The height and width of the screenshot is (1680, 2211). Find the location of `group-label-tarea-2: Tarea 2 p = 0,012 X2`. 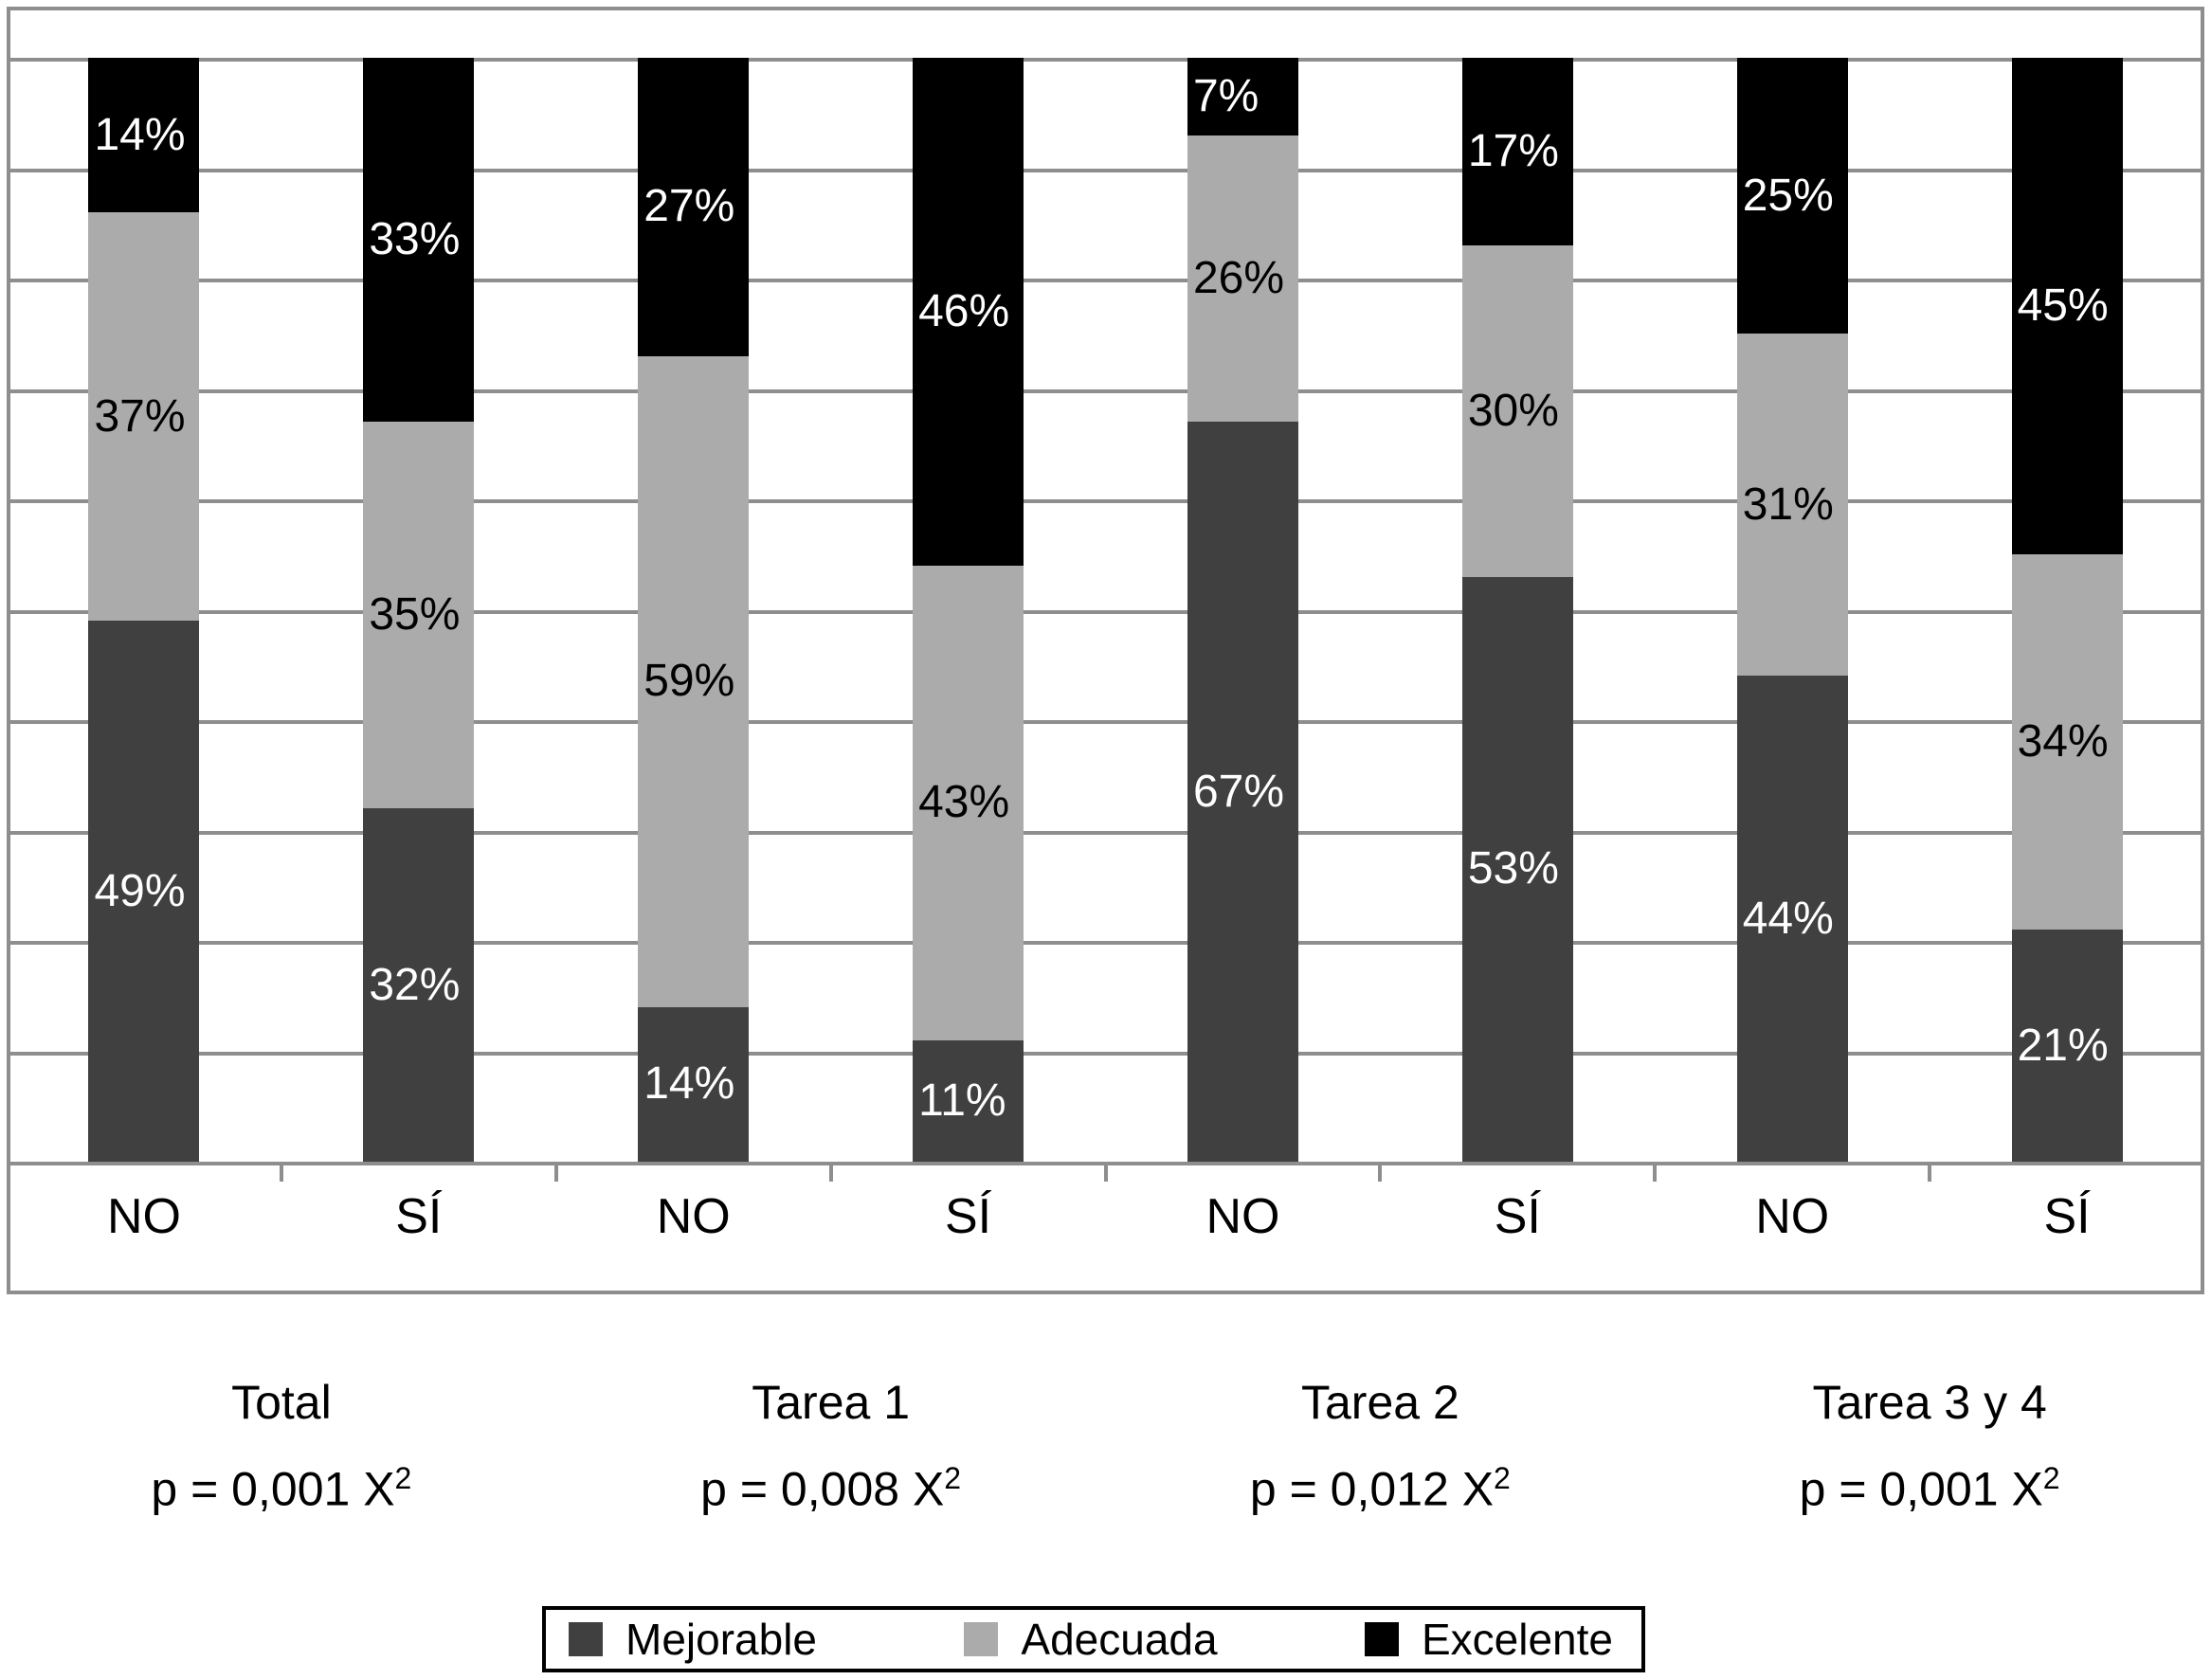

group-label-tarea-2: Tarea 2 p = 0,012 X2 is located at coordinates (1380, 1445).